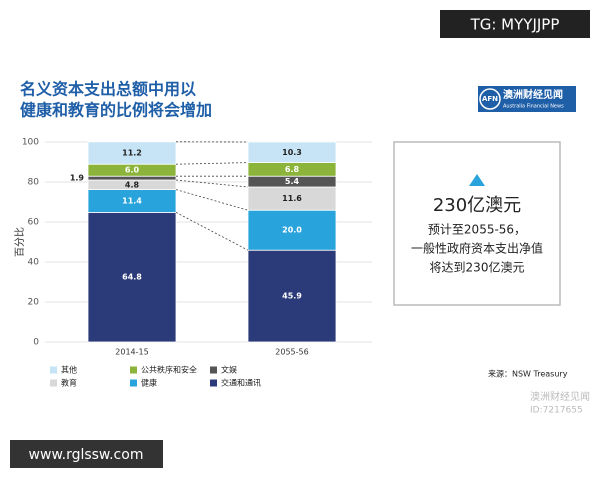 The image size is (600, 480). What do you see at coordinates (528, 374) in the screenshot?
I see `source: 来源：NSW Treasury` at bounding box center [528, 374].